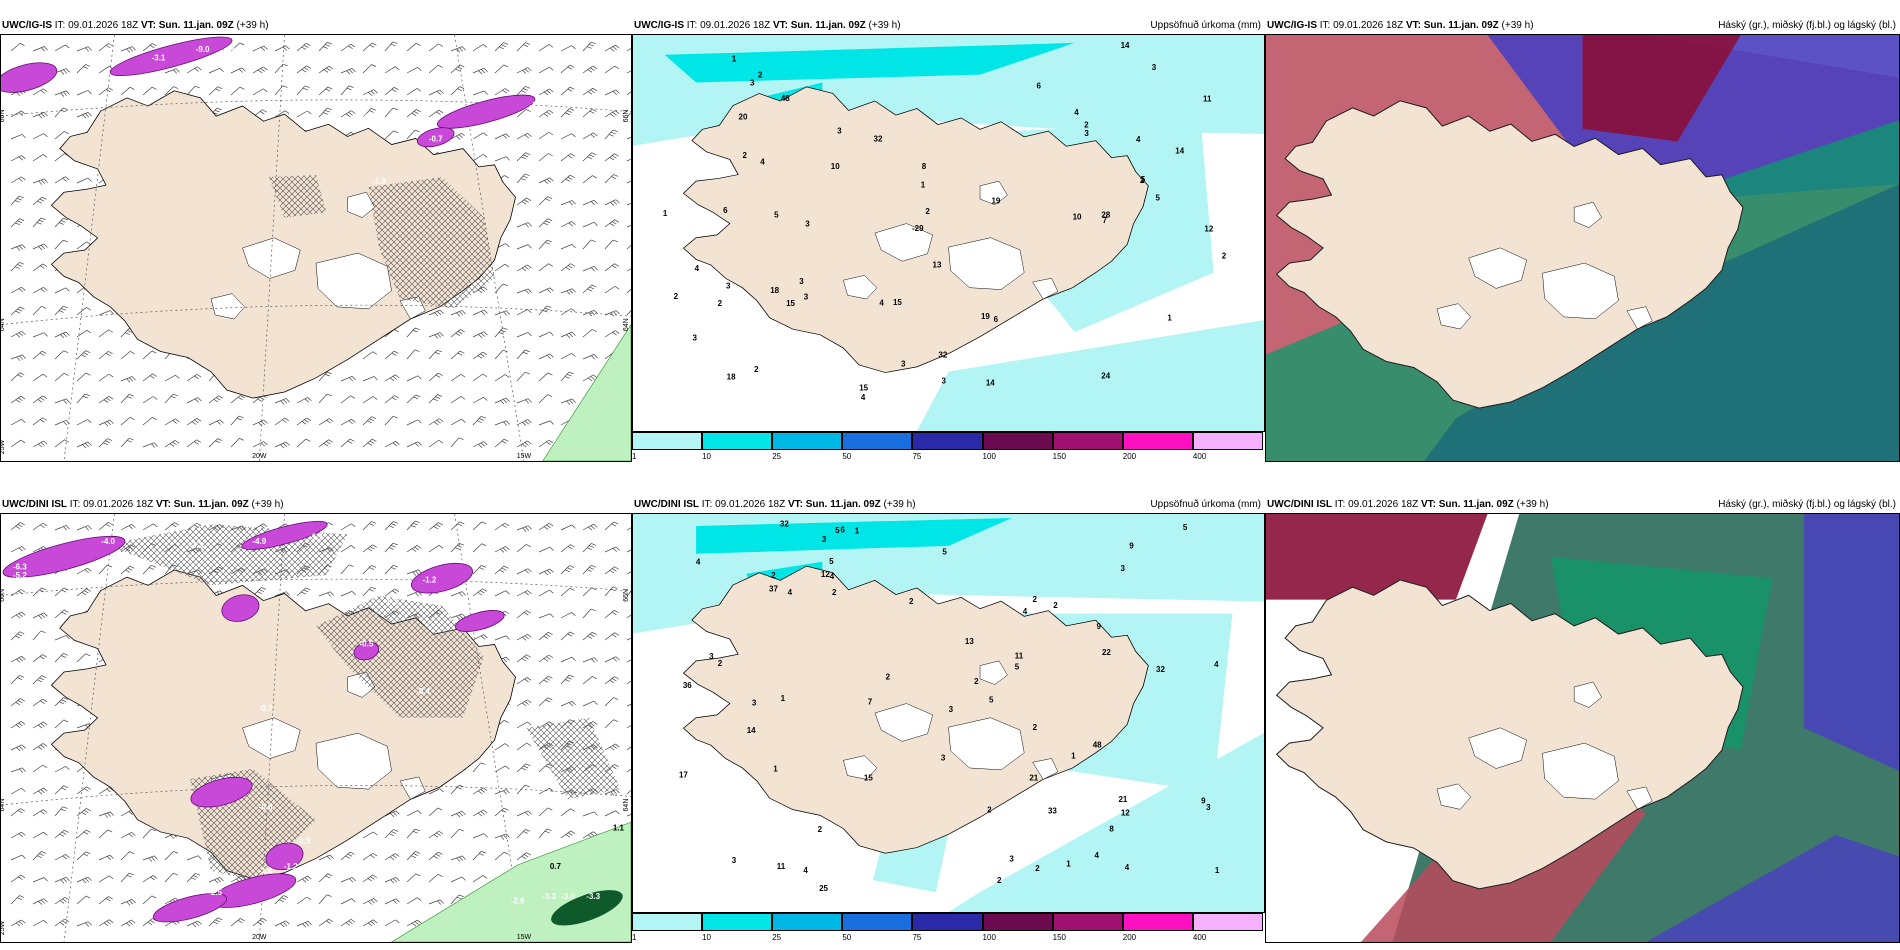 The height and width of the screenshot is (950, 1900). I want to click on temperature-value: -3.1, so click(159, 58).